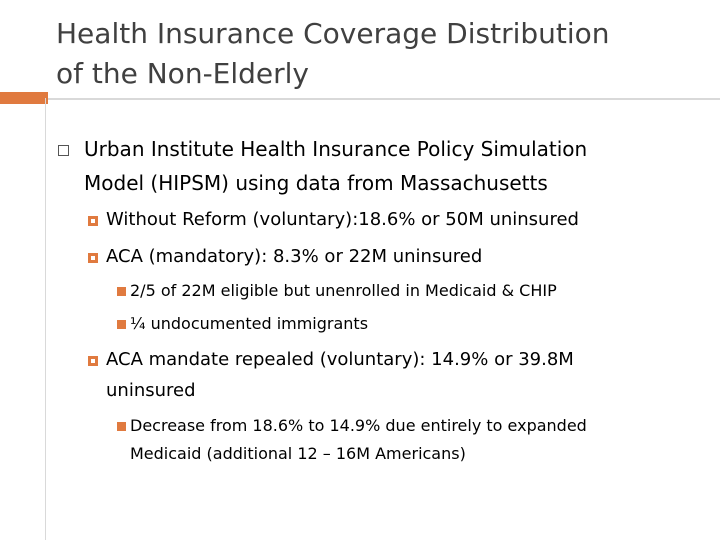 Image resolution: width=720 pixels, height=540 pixels. Describe the element at coordinates (249, 323) in the screenshot. I see `detail-undocumented: ¼ undocumented immigrants` at that location.